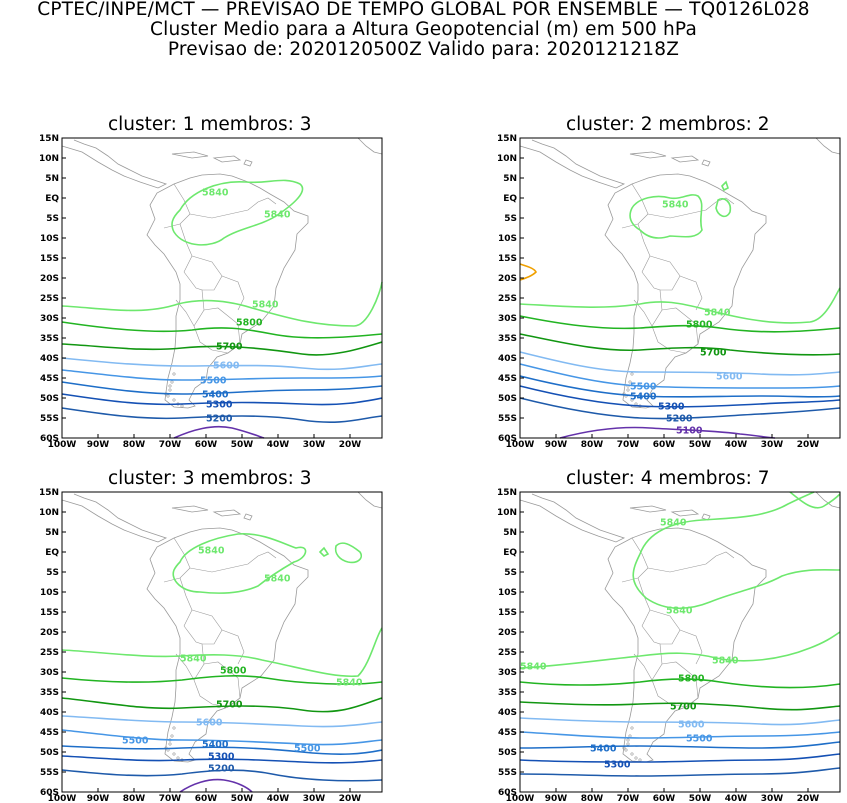  What do you see at coordinates (603, 749) in the screenshot?
I see `contour-label-5400: 5400` at bounding box center [603, 749].